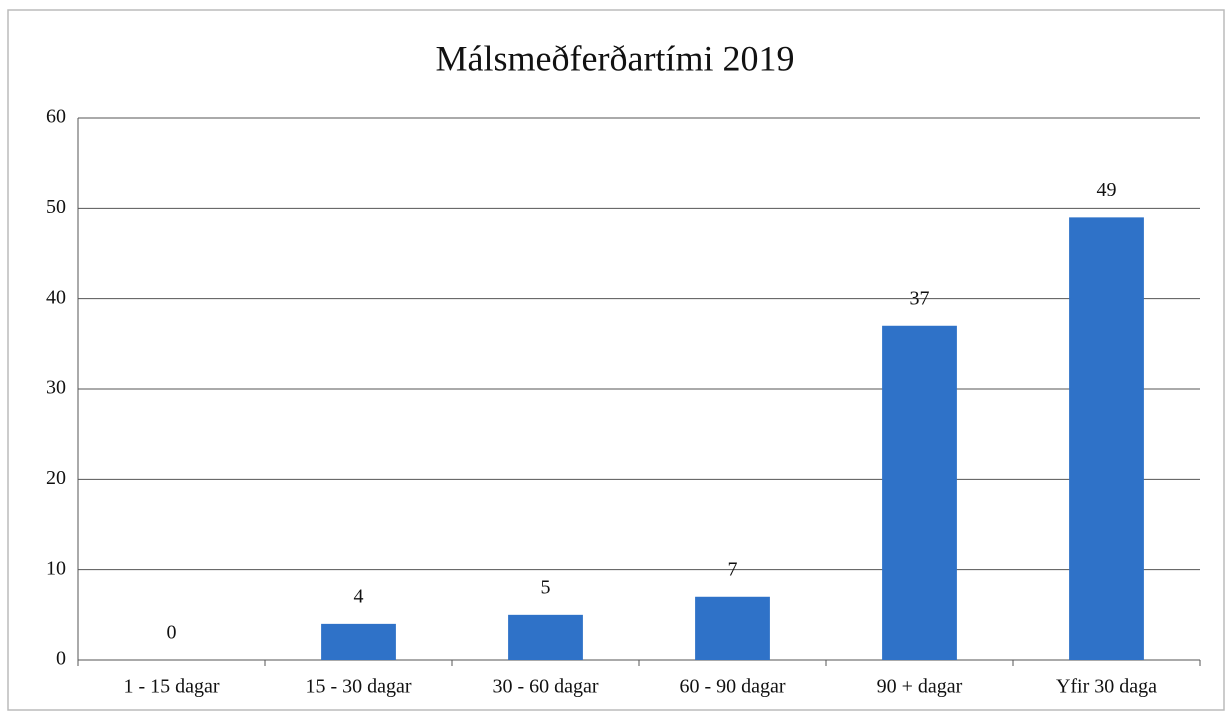 Image resolution: width=1230 pixels, height=715 pixels. I want to click on y-tick-label: 10, so click(56, 568).